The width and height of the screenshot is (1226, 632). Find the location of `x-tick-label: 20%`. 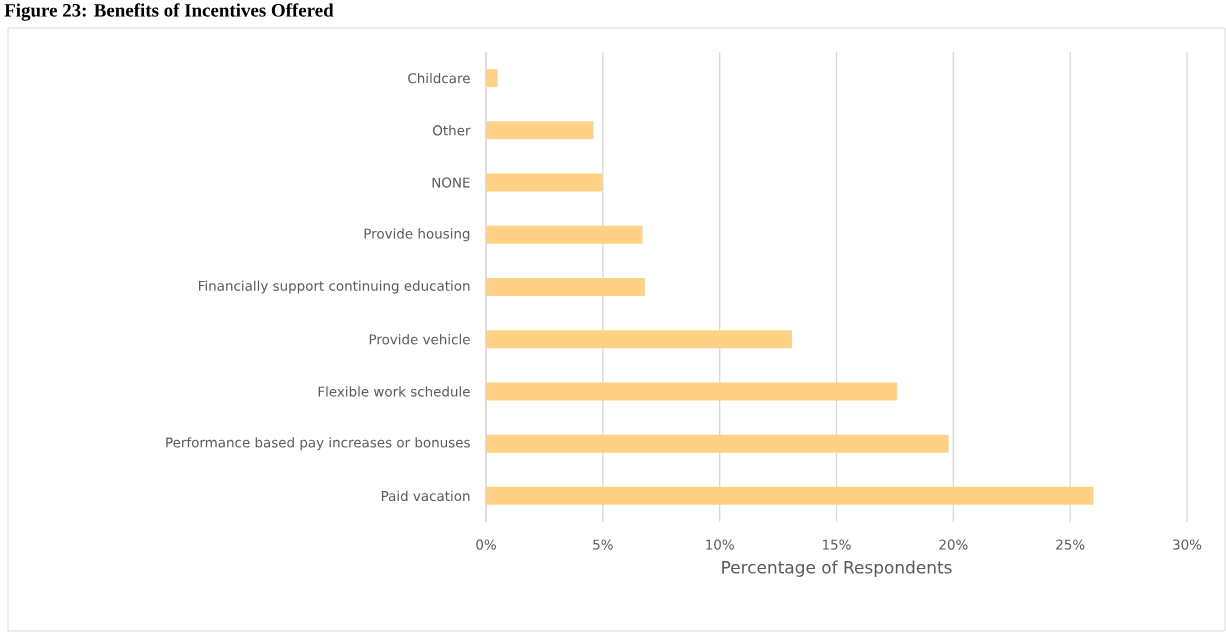

x-tick-label: 20% is located at coordinates (953, 544).